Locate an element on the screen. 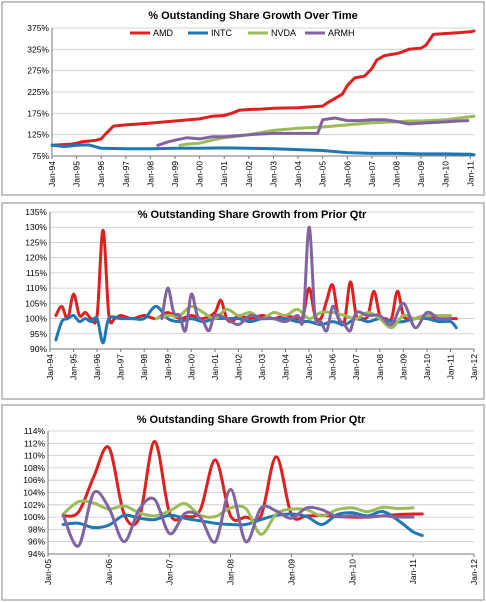  y-tick-label: 108% is located at coordinates (34, 468).